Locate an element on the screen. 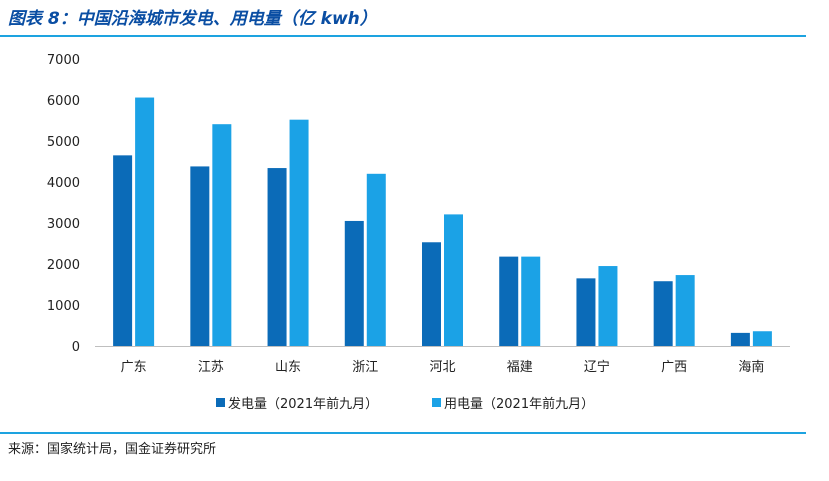 The height and width of the screenshot is (481, 829). x-axis-labels: 广东 江苏 山东 浙江 河北 福建 辽宁 广西 海南 is located at coordinates (443, 367).